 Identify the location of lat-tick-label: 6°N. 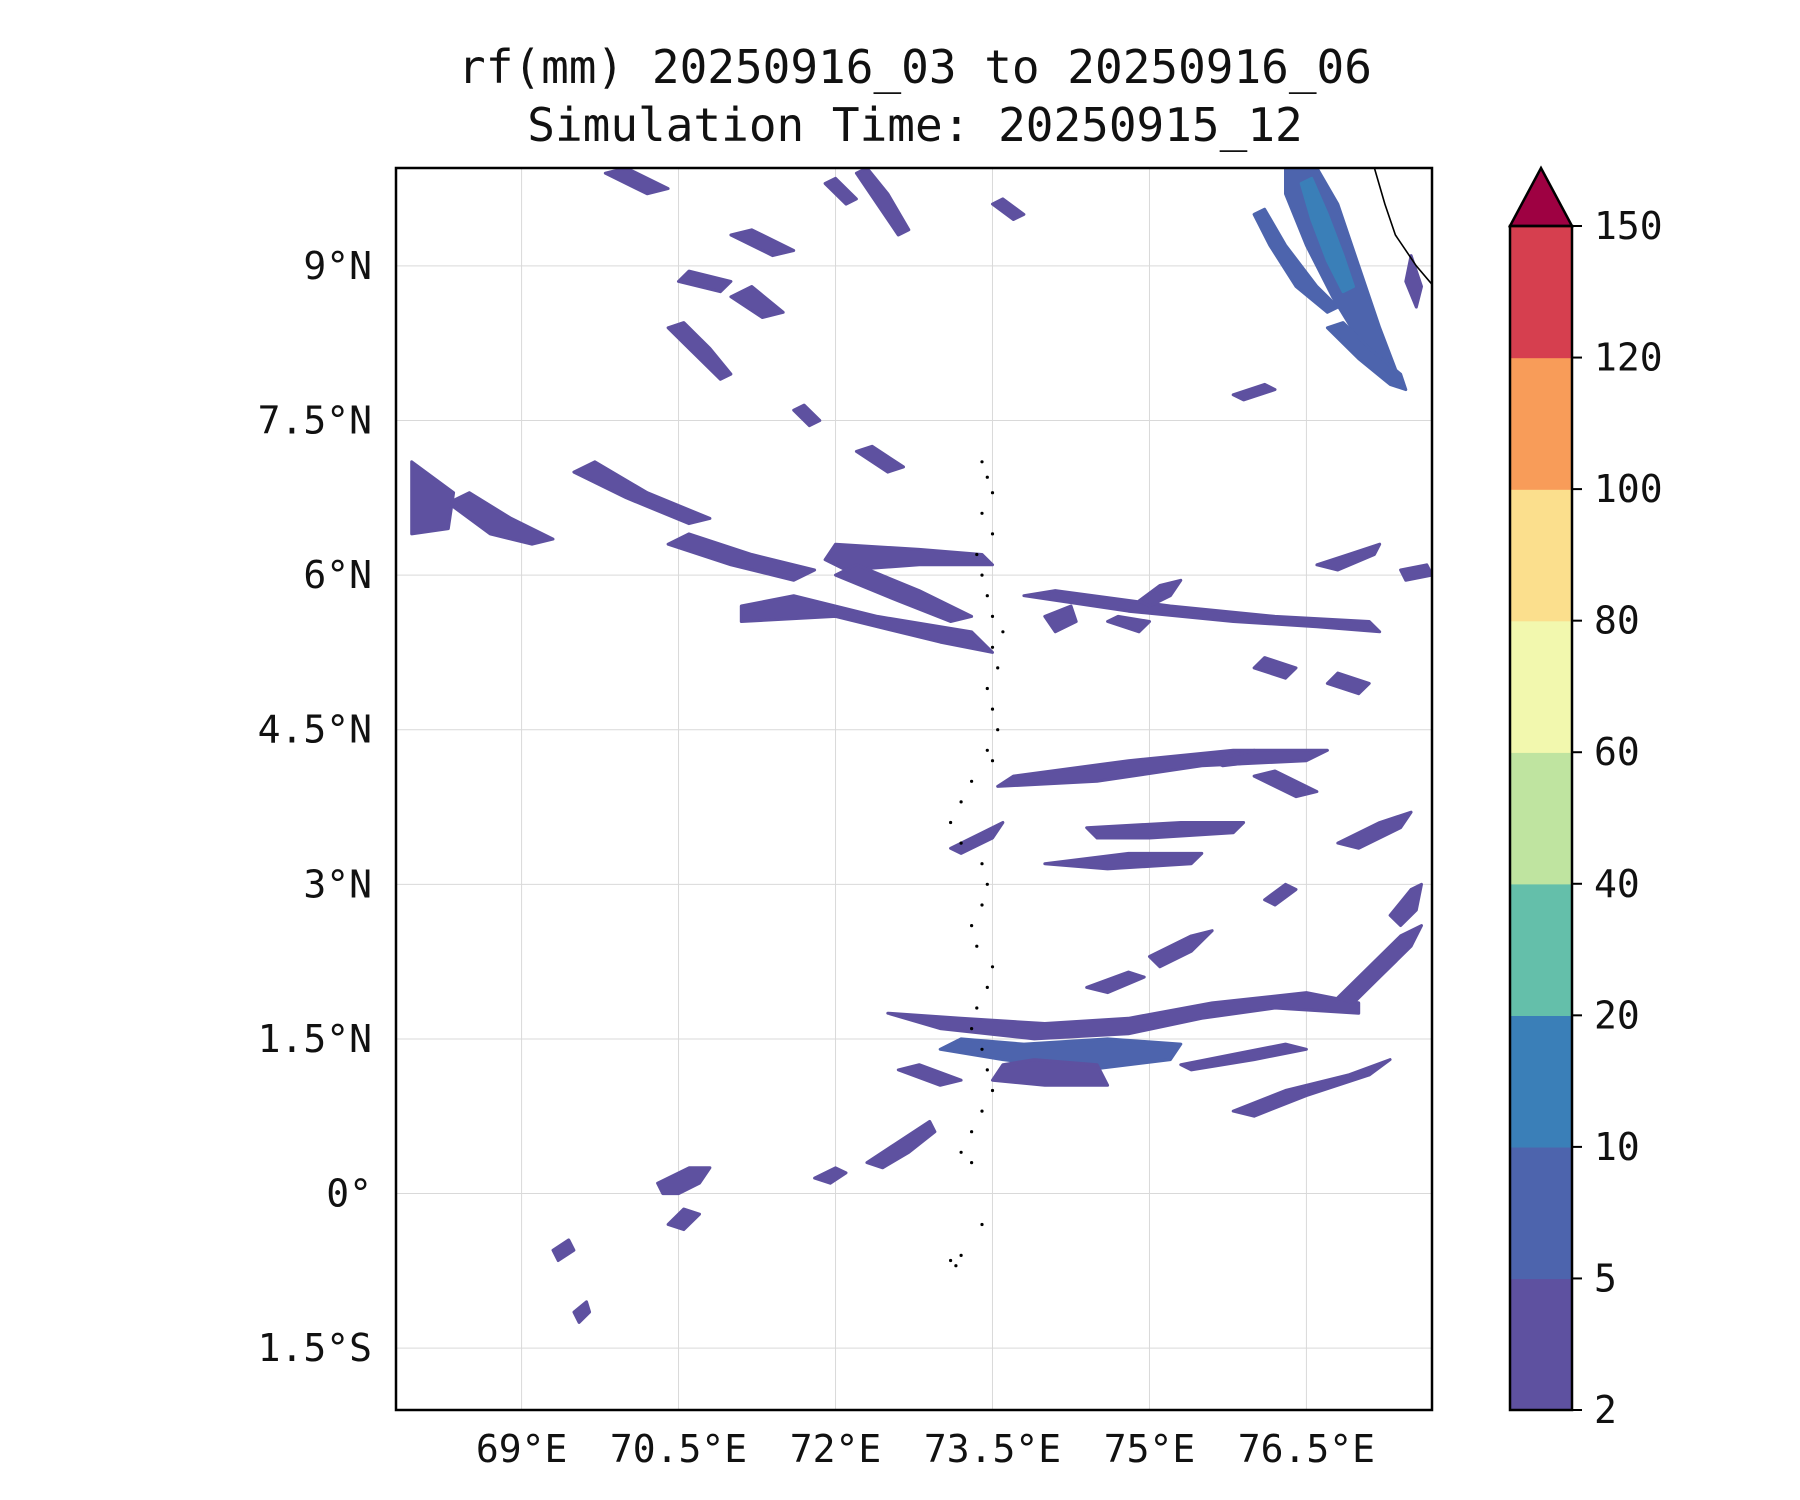
(337, 575).